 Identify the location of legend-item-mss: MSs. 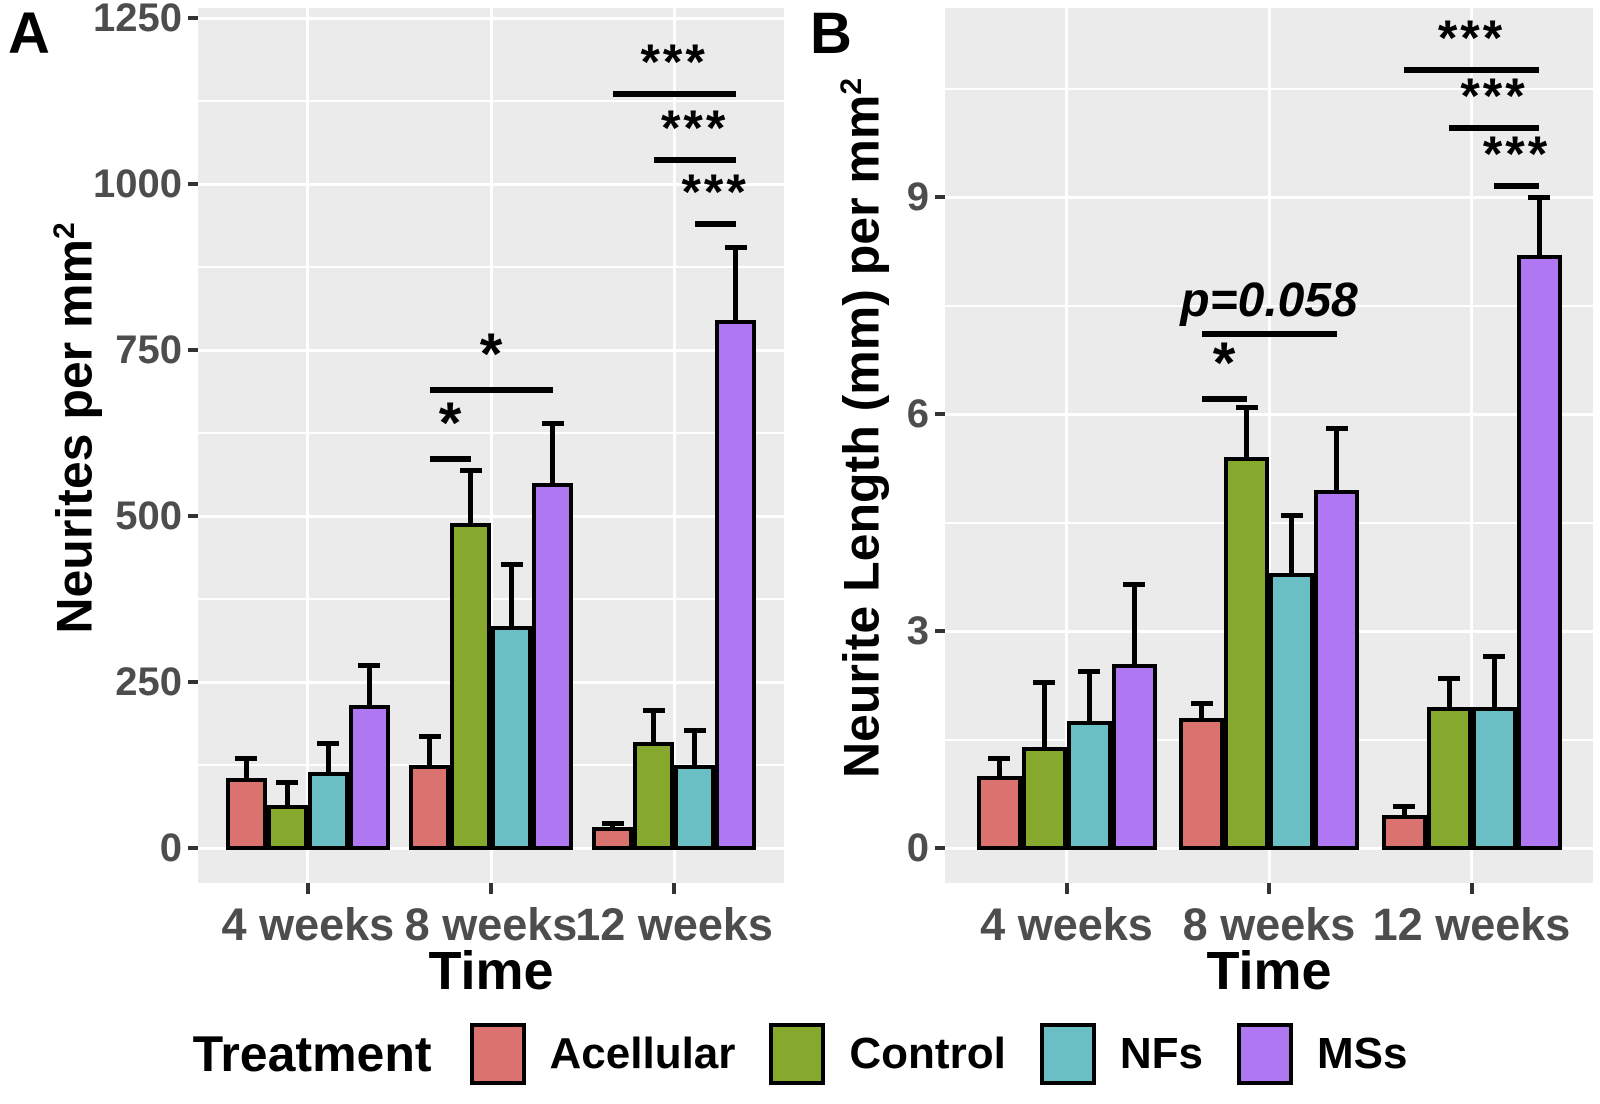
(1322, 1054).